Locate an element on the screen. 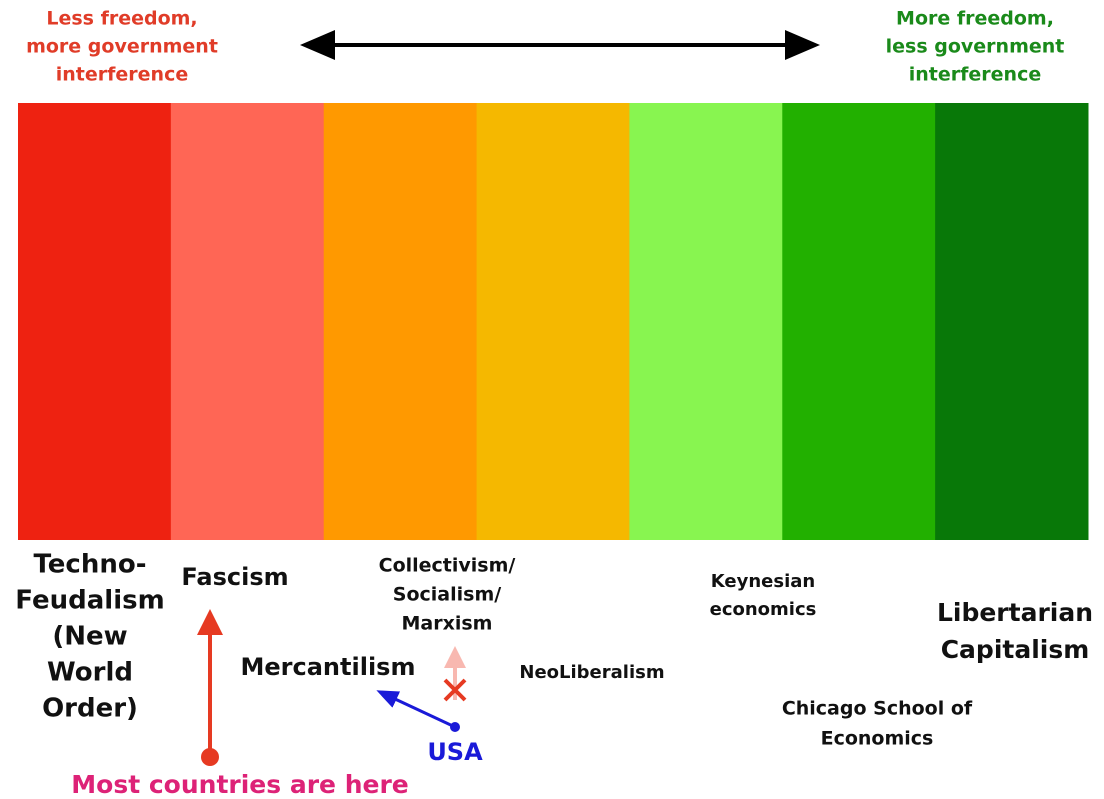 This screenshot has height=799, width=1104. label: Techno- is located at coordinates (89, 565).